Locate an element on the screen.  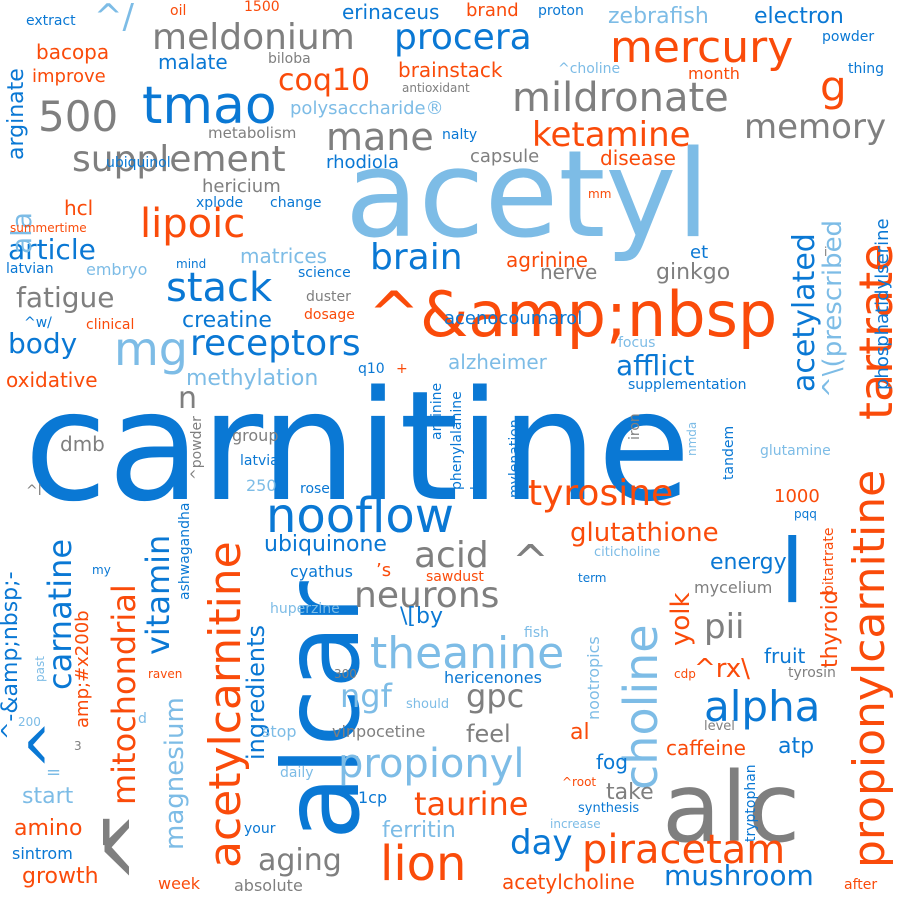
word-amino: amino is located at coordinates (48, 828).